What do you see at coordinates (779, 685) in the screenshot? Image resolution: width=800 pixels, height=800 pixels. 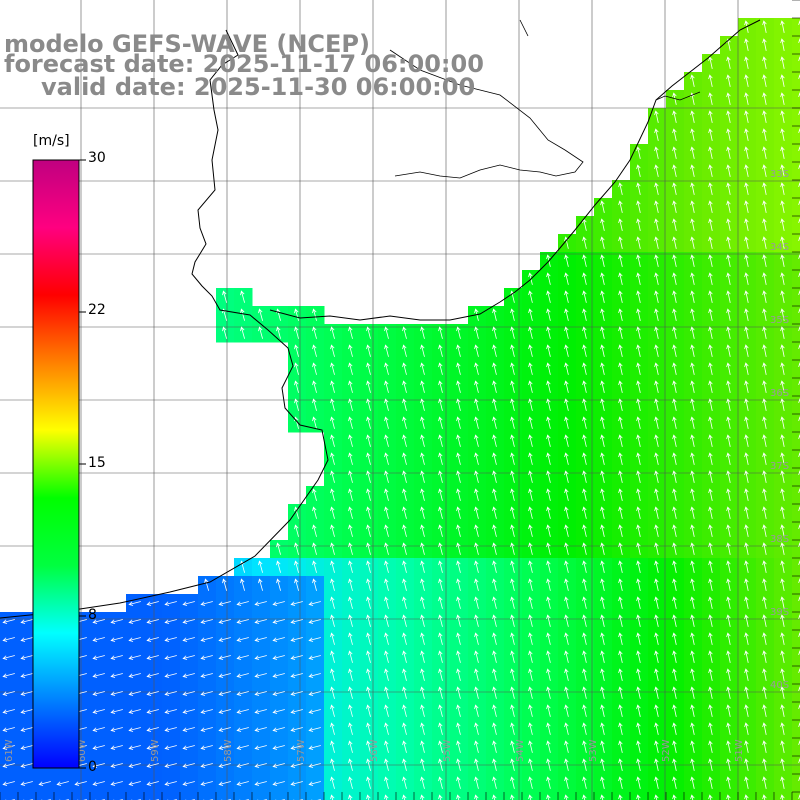 I see `lat-label: 40S` at bounding box center [779, 685].